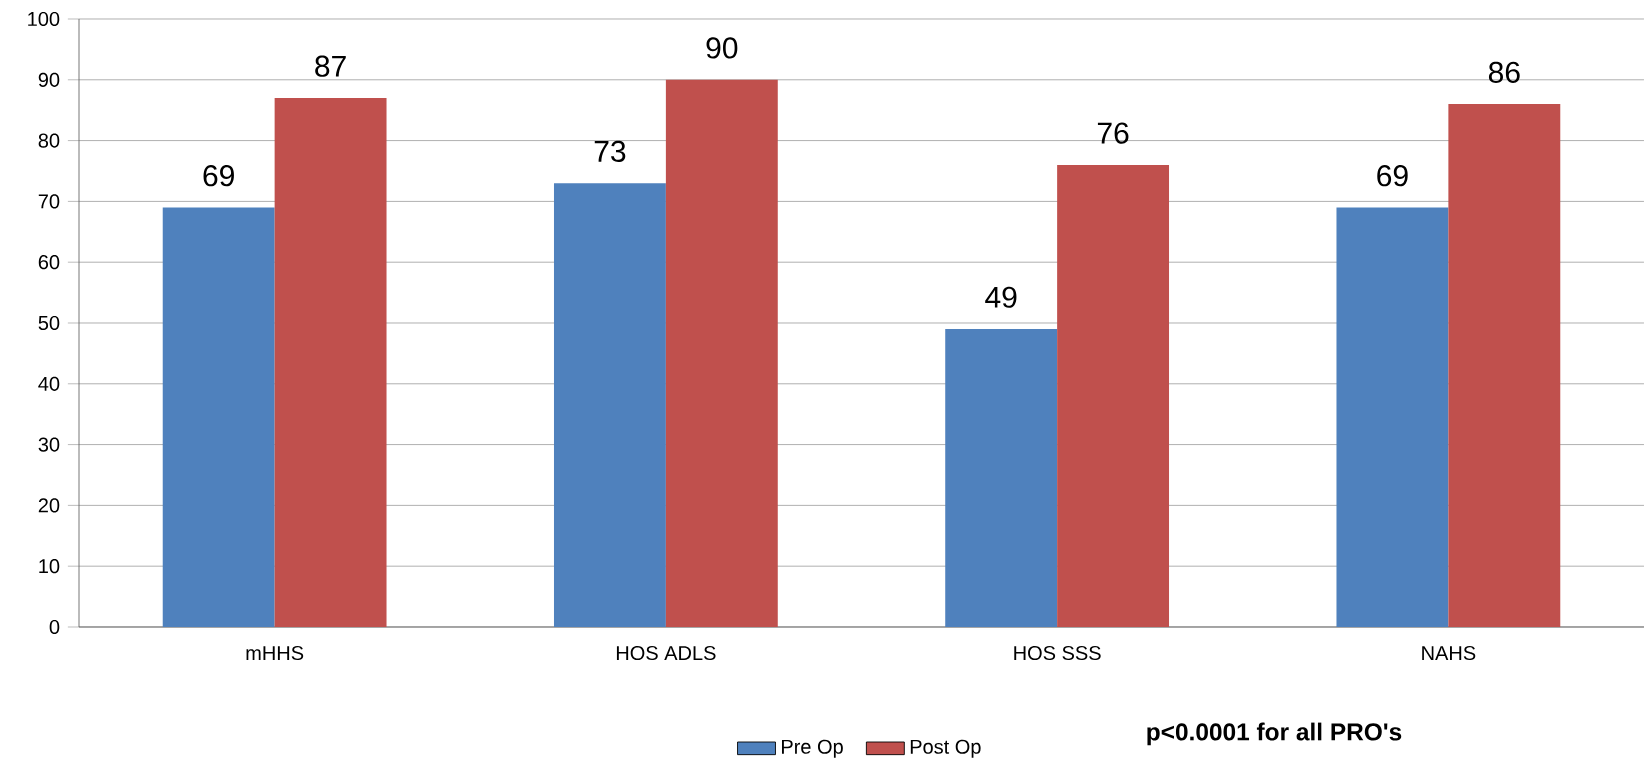 Image resolution: width=1644 pixels, height=772 pixels. What do you see at coordinates (44, 19) in the screenshot?
I see `y-tick-label: 100` at bounding box center [44, 19].